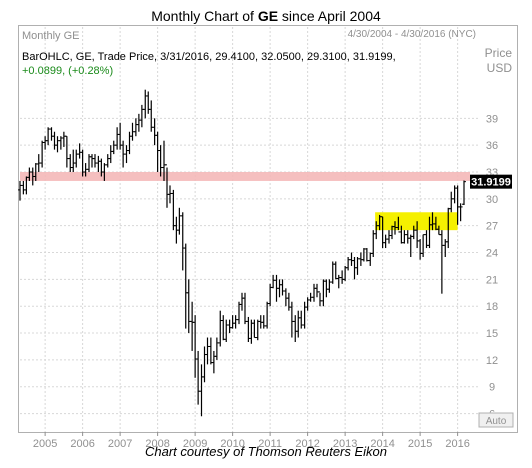 This screenshot has height=468, width=532. I want to click on auto-scale-button, so click(496, 420).